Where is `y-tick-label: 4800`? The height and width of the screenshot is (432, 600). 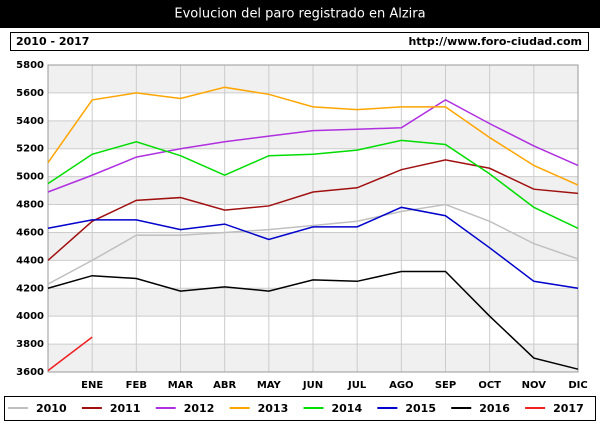 y-tick-label: 4800 is located at coordinates (30, 205).